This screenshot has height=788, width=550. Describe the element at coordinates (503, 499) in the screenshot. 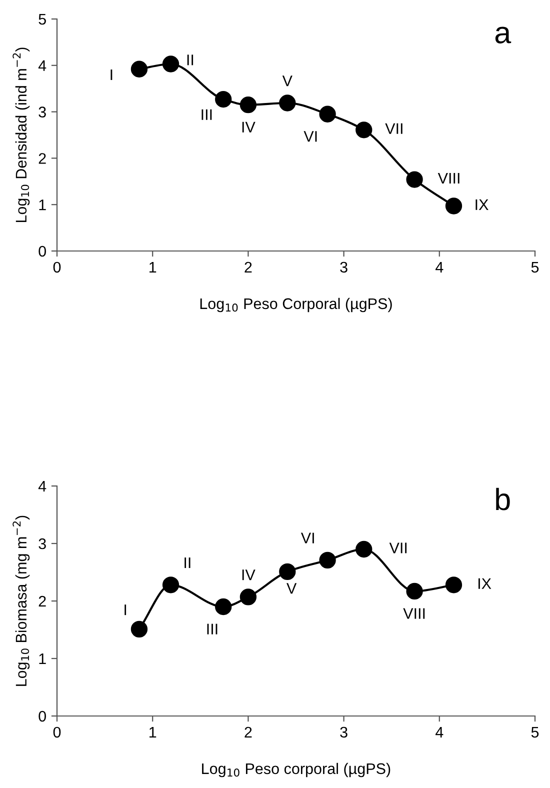

I see `annotation: b` at that location.